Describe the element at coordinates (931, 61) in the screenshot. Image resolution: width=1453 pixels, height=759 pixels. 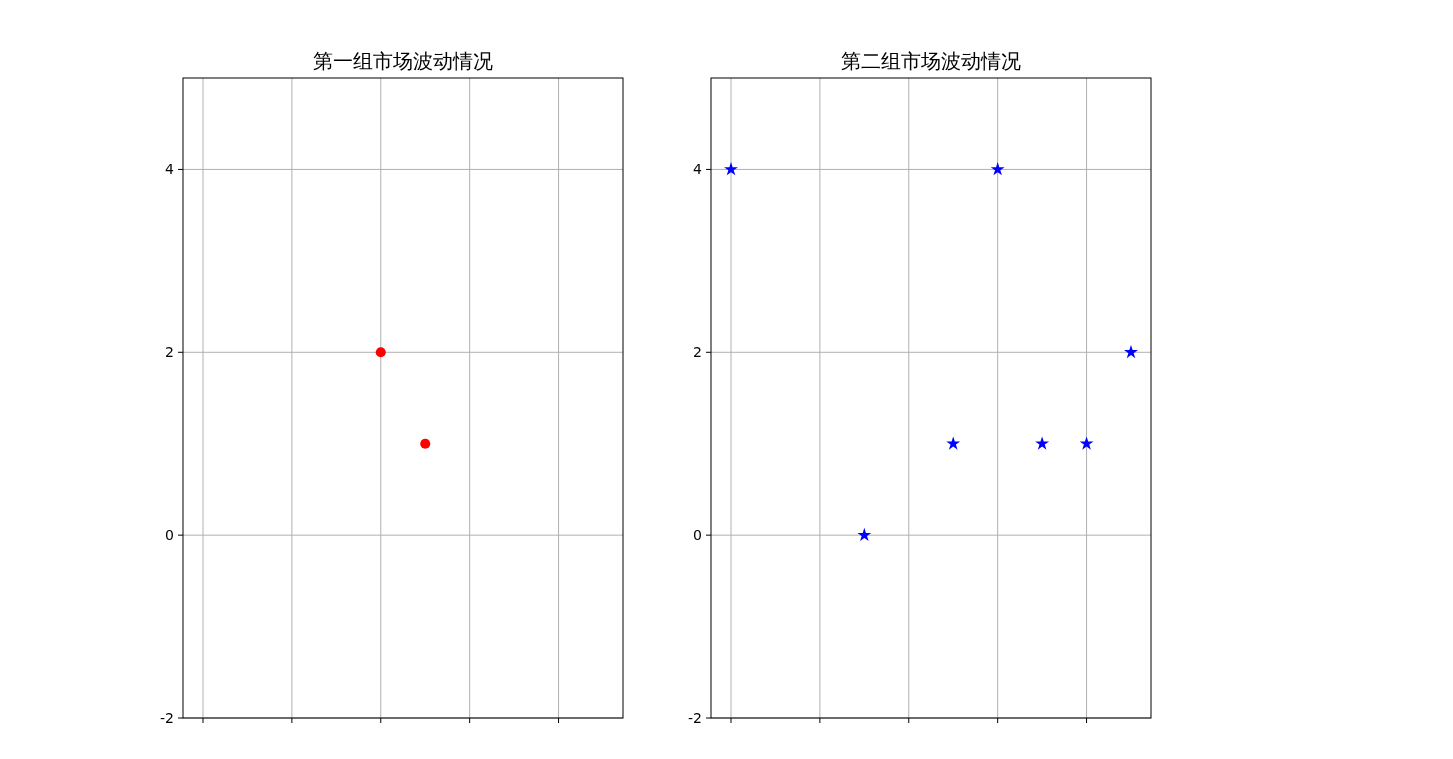
I see `chart-title: 第二组市场波动情况` at that location.